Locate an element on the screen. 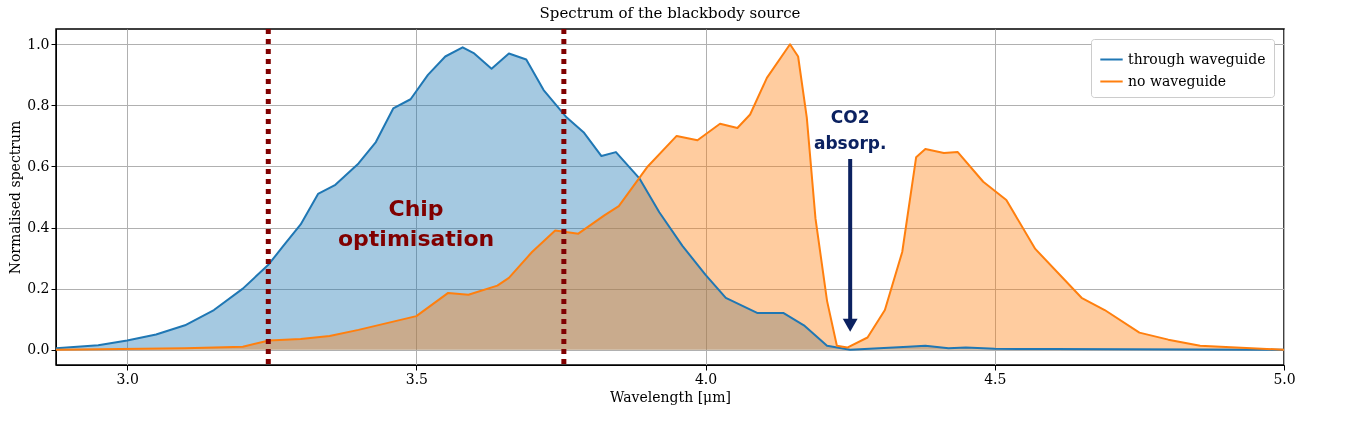 The width and height of the screenshot is (1351, 443). y-tick-label: 0.0 is located at coordinates (38, 349).